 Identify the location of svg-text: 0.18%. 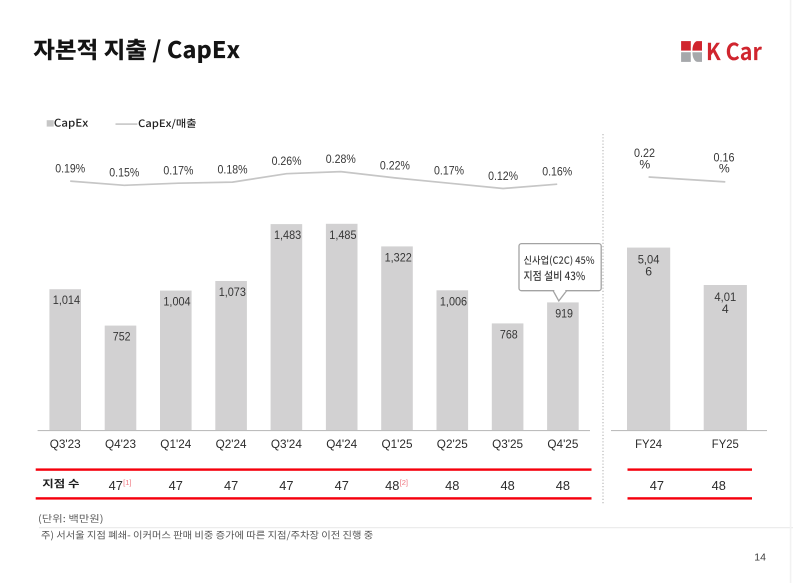
(233, 170).